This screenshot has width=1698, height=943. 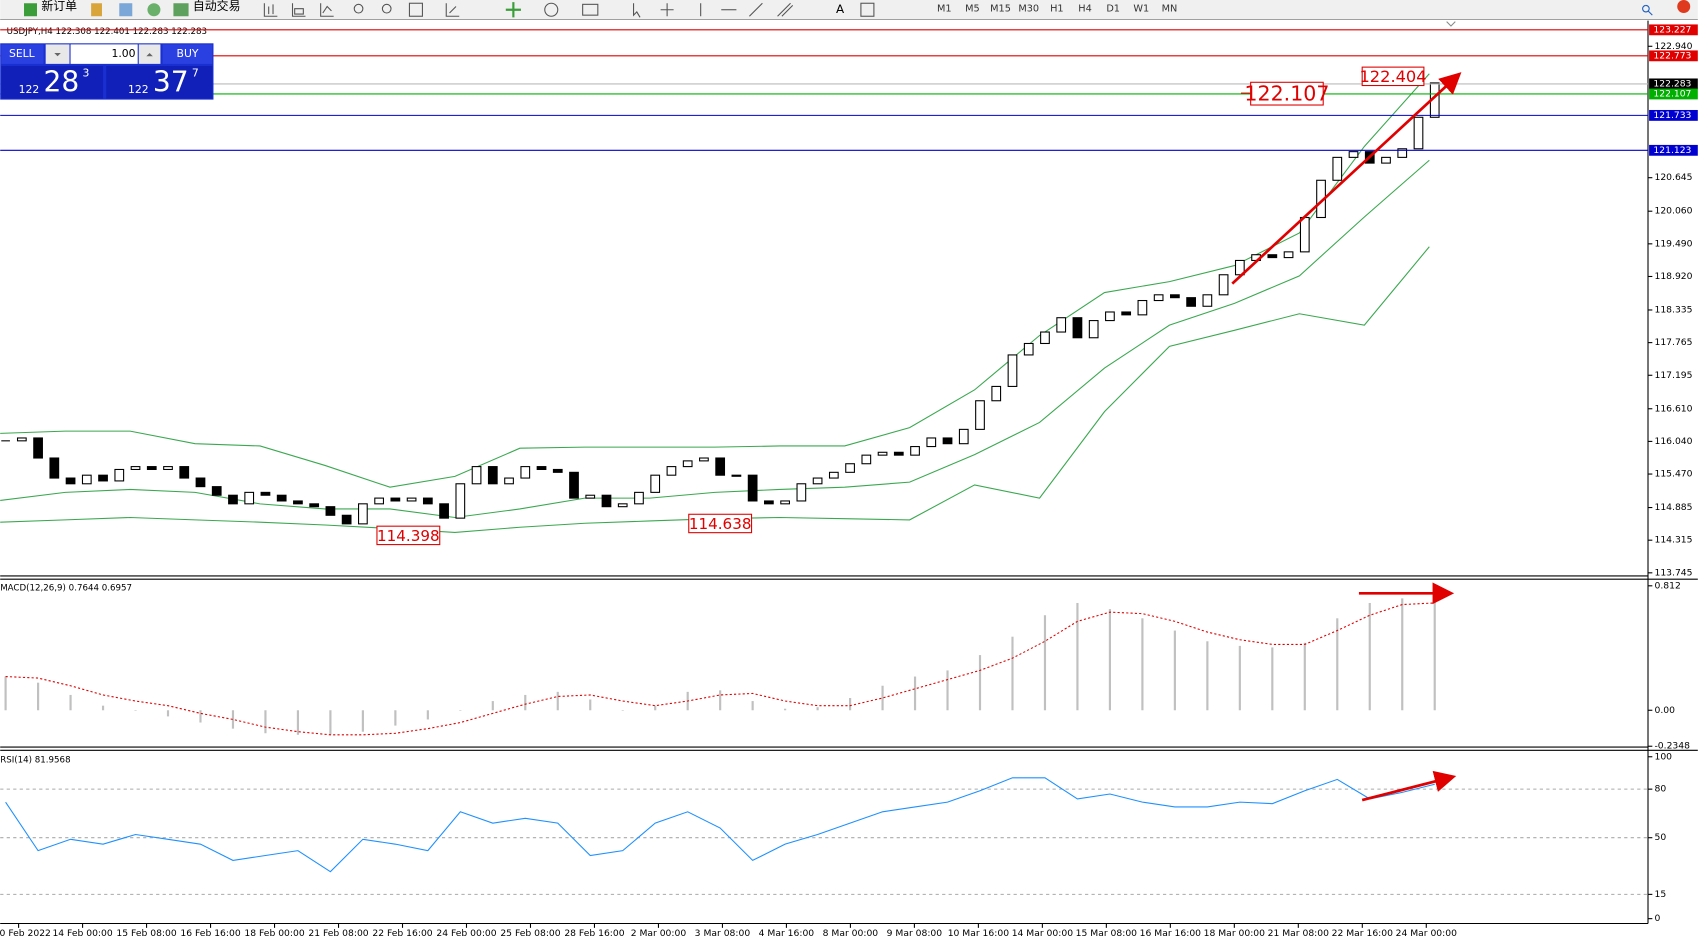 What do you see at coordinates (787, 933) in the screenshot?
I see `x-tick-label: 4 Mar 16:00` at bounding box center [787, 933].